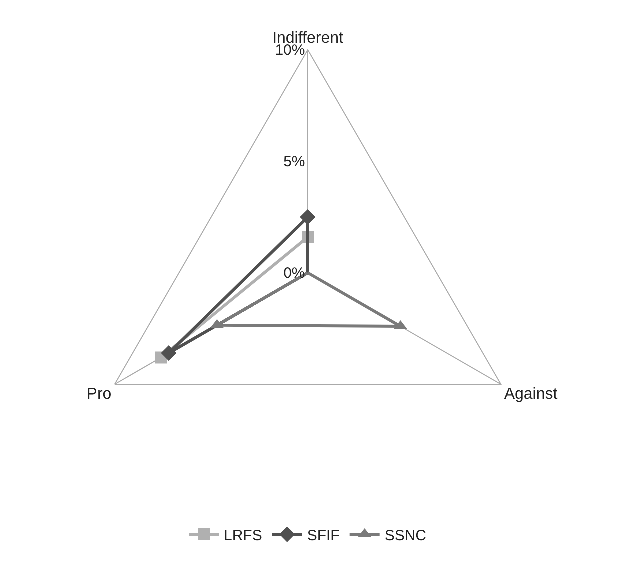  What do you see at coordinates (295, 161) in the screenshot?
I see `y-tick-label: 5%` at bounding box center [295, 161].